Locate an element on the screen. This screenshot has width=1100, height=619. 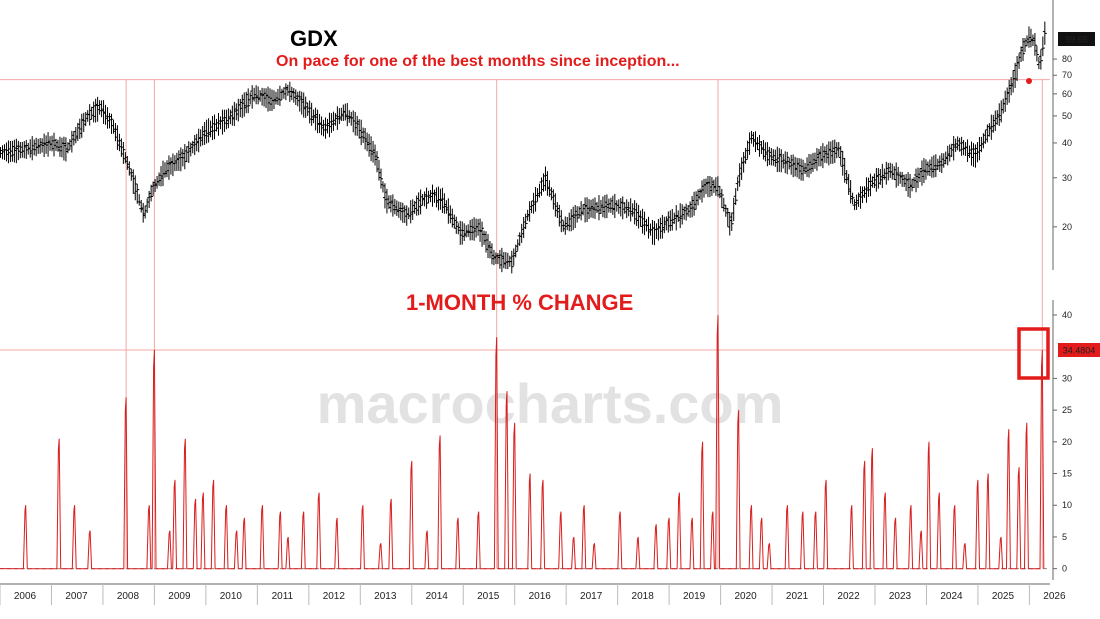
time-tick-label: 2017 is located at coordinates (591, 596).